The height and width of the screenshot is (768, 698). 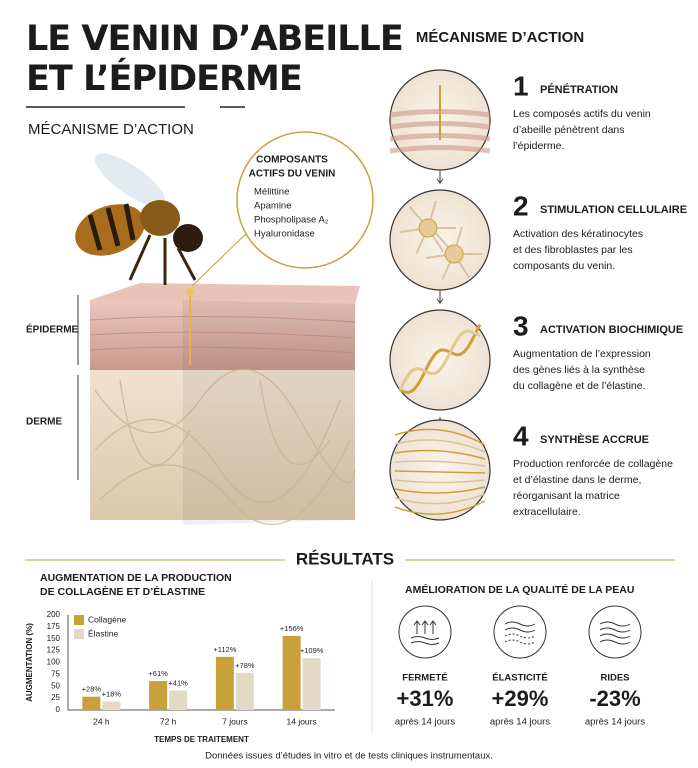 I want to click on chart-title: DE COLLAGÈNE ET D’ÉLASTINE, so click(x=122, y=591).